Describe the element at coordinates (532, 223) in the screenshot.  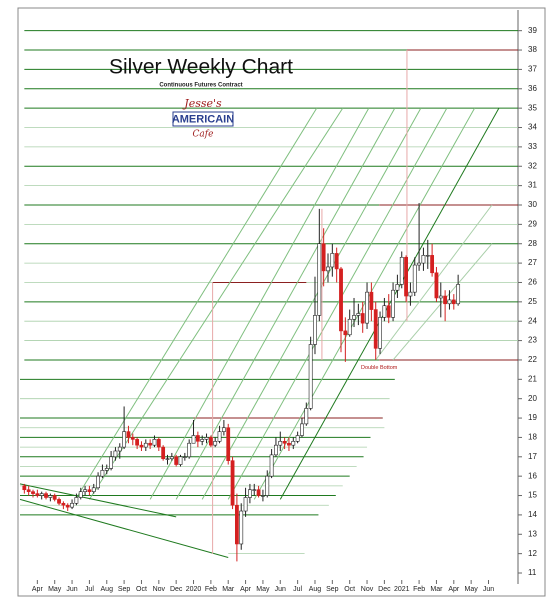
I see `y-tick-label: 29` at that location.